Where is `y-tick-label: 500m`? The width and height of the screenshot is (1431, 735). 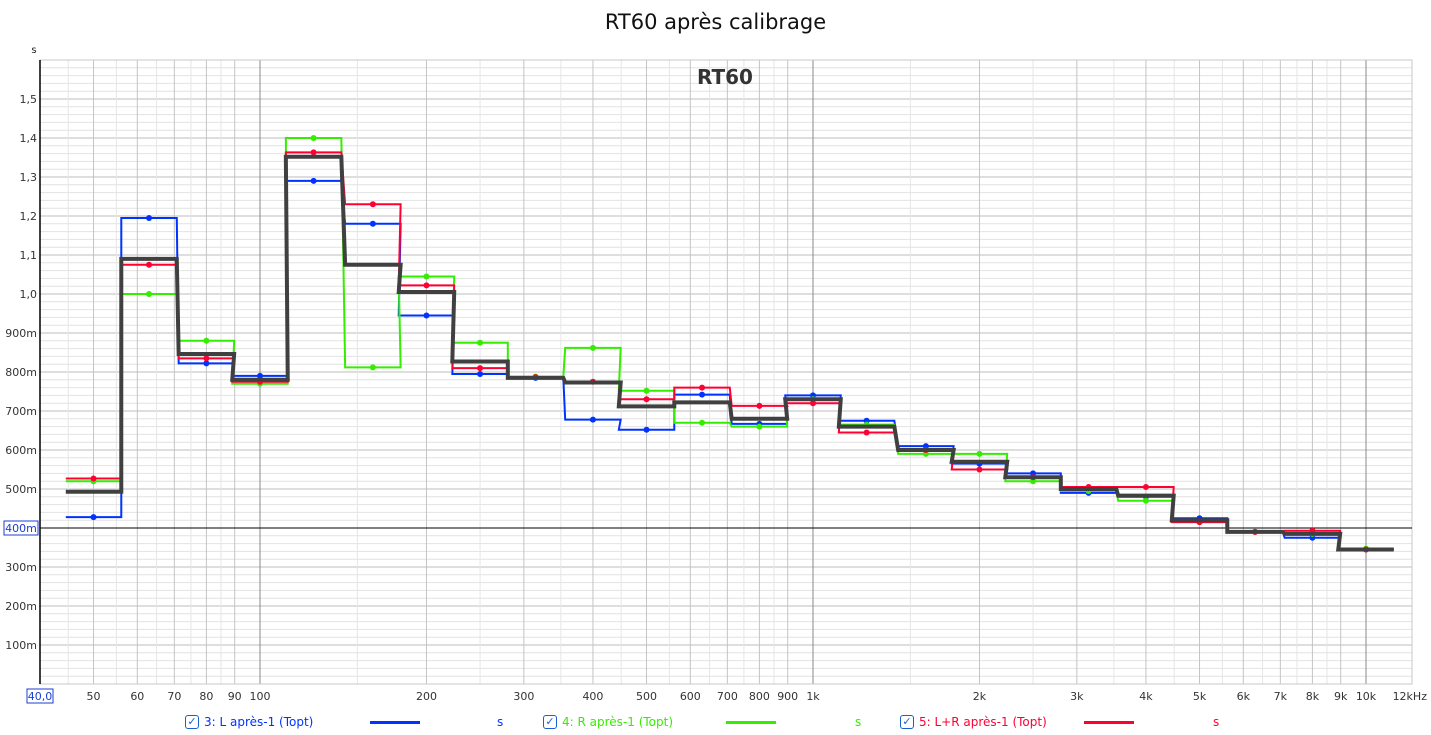 y-tick-label: 500m is located at coordinates (21, 489).